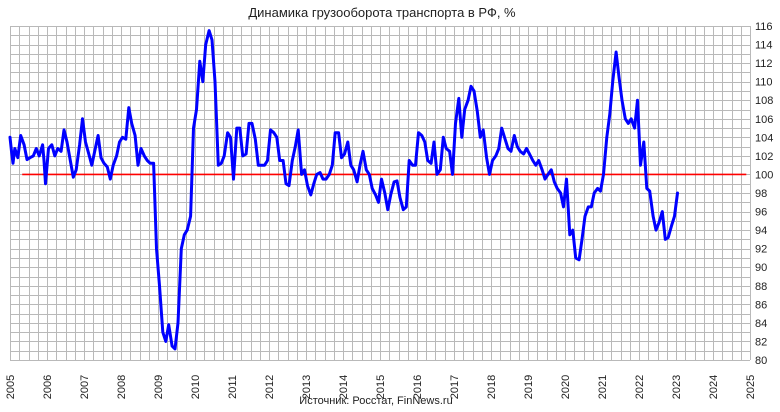 The image size is (780, 412). I want to click on x-tick-label: 2025, so click(751, 387).